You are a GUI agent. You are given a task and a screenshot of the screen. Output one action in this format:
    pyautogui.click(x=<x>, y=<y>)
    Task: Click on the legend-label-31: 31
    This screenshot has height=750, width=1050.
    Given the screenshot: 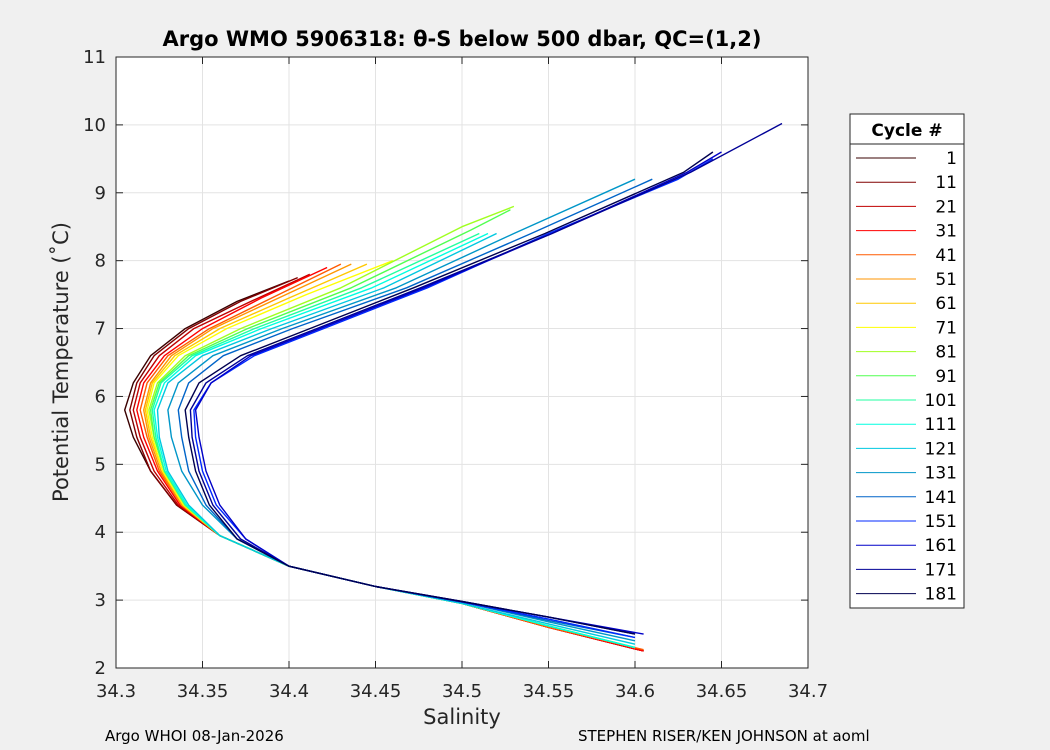 What is the action you would take?
    pyautogui.click(x=946, y=232)
    